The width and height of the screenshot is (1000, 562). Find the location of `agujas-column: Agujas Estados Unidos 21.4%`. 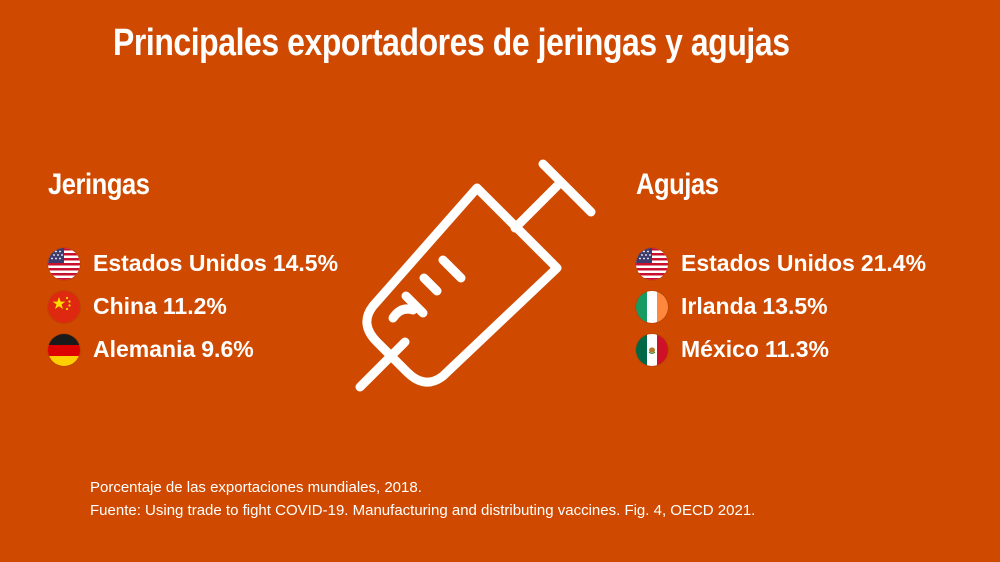

agujas-column: Agujas Estados Unidos 21.4% is located at coordinates (781, 269).